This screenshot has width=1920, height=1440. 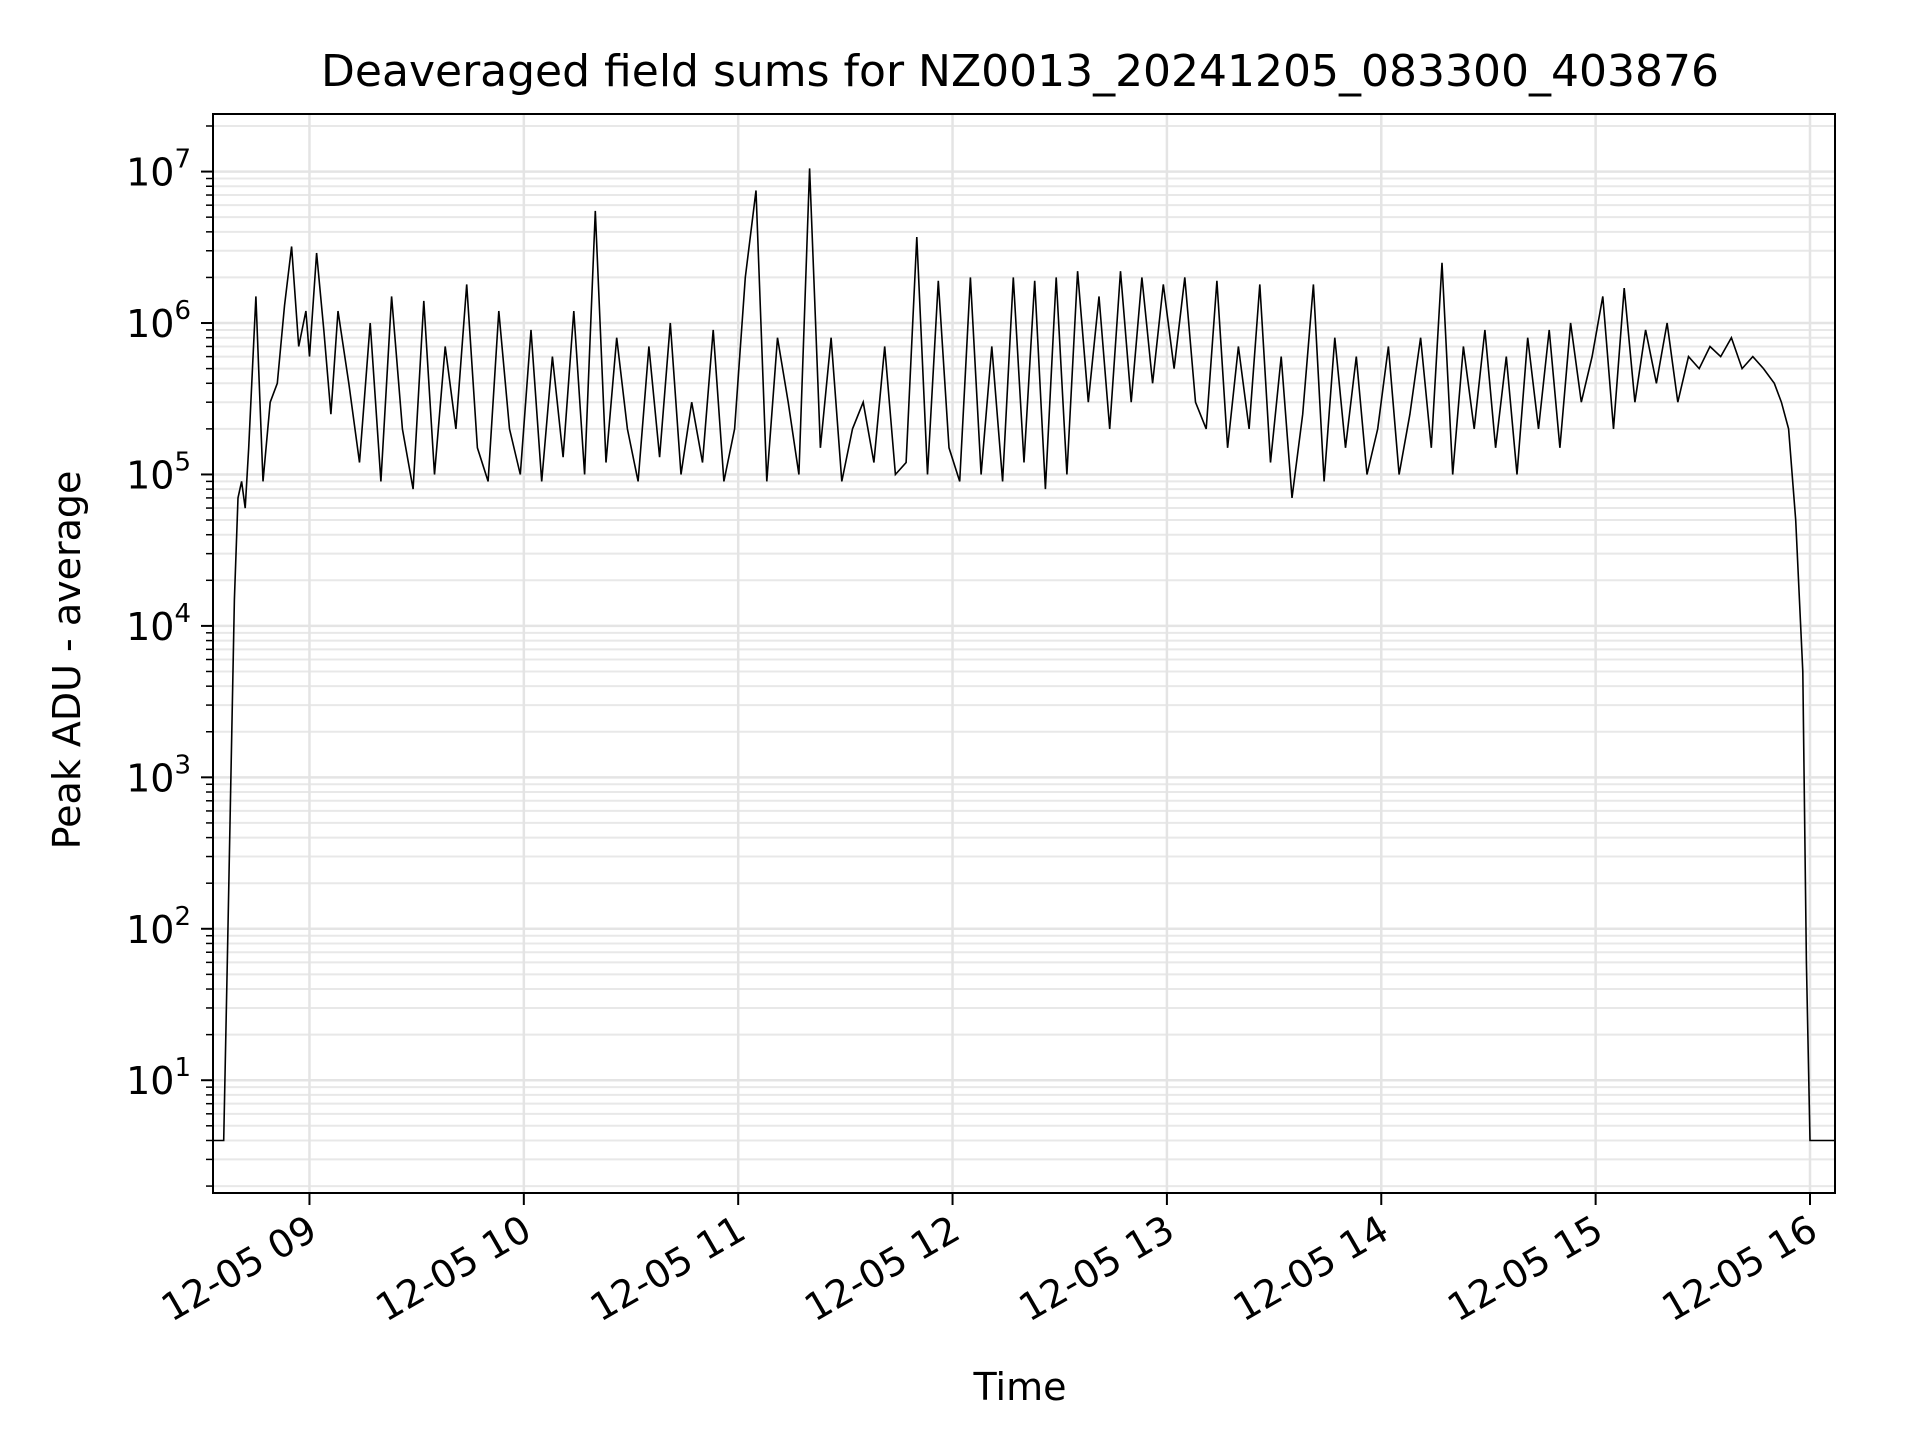 What do you see at coordinates (158, 624) in the screenshot?
I see `y-tick-label: 10⁴` at bounding box center [158, 624].